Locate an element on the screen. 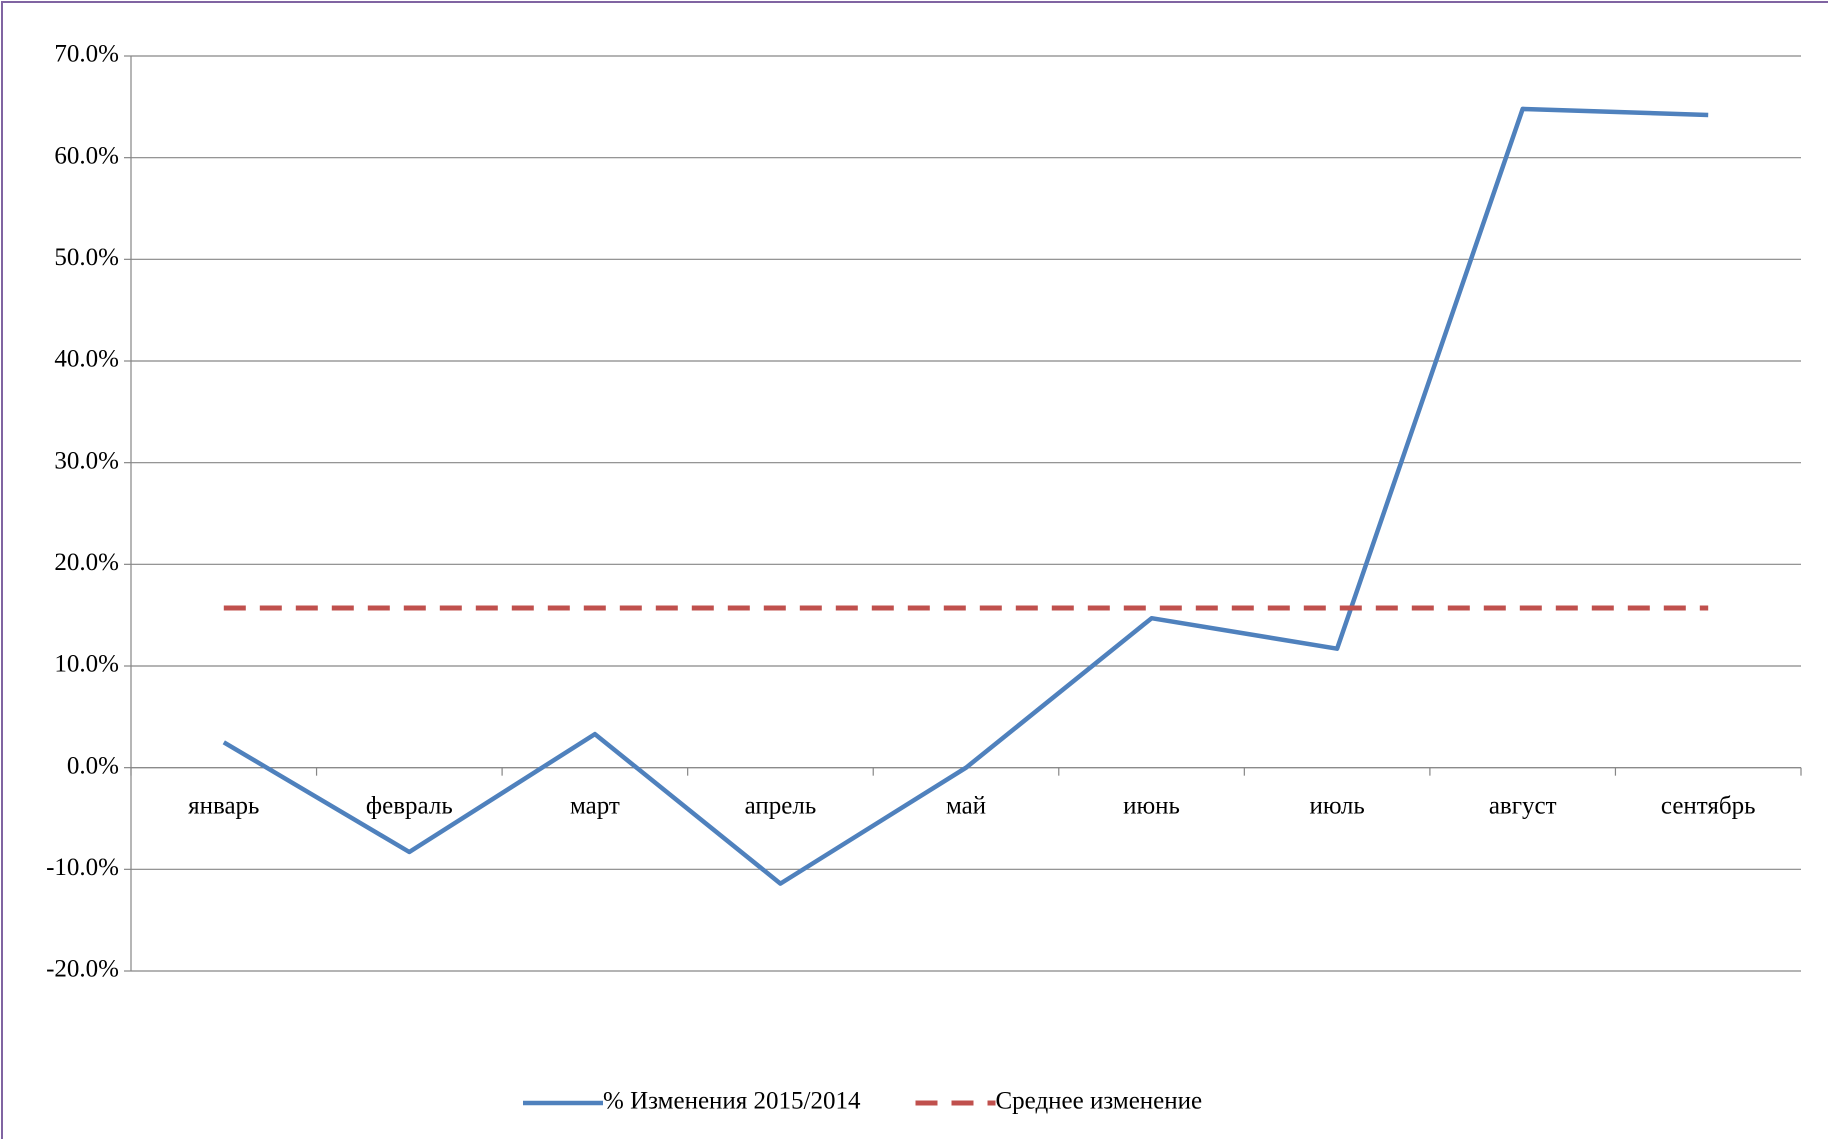 Image resolution: width=1828 pixels, height=1144 pixels. x-tick-label: февраль is located at coordinates (409, 805).